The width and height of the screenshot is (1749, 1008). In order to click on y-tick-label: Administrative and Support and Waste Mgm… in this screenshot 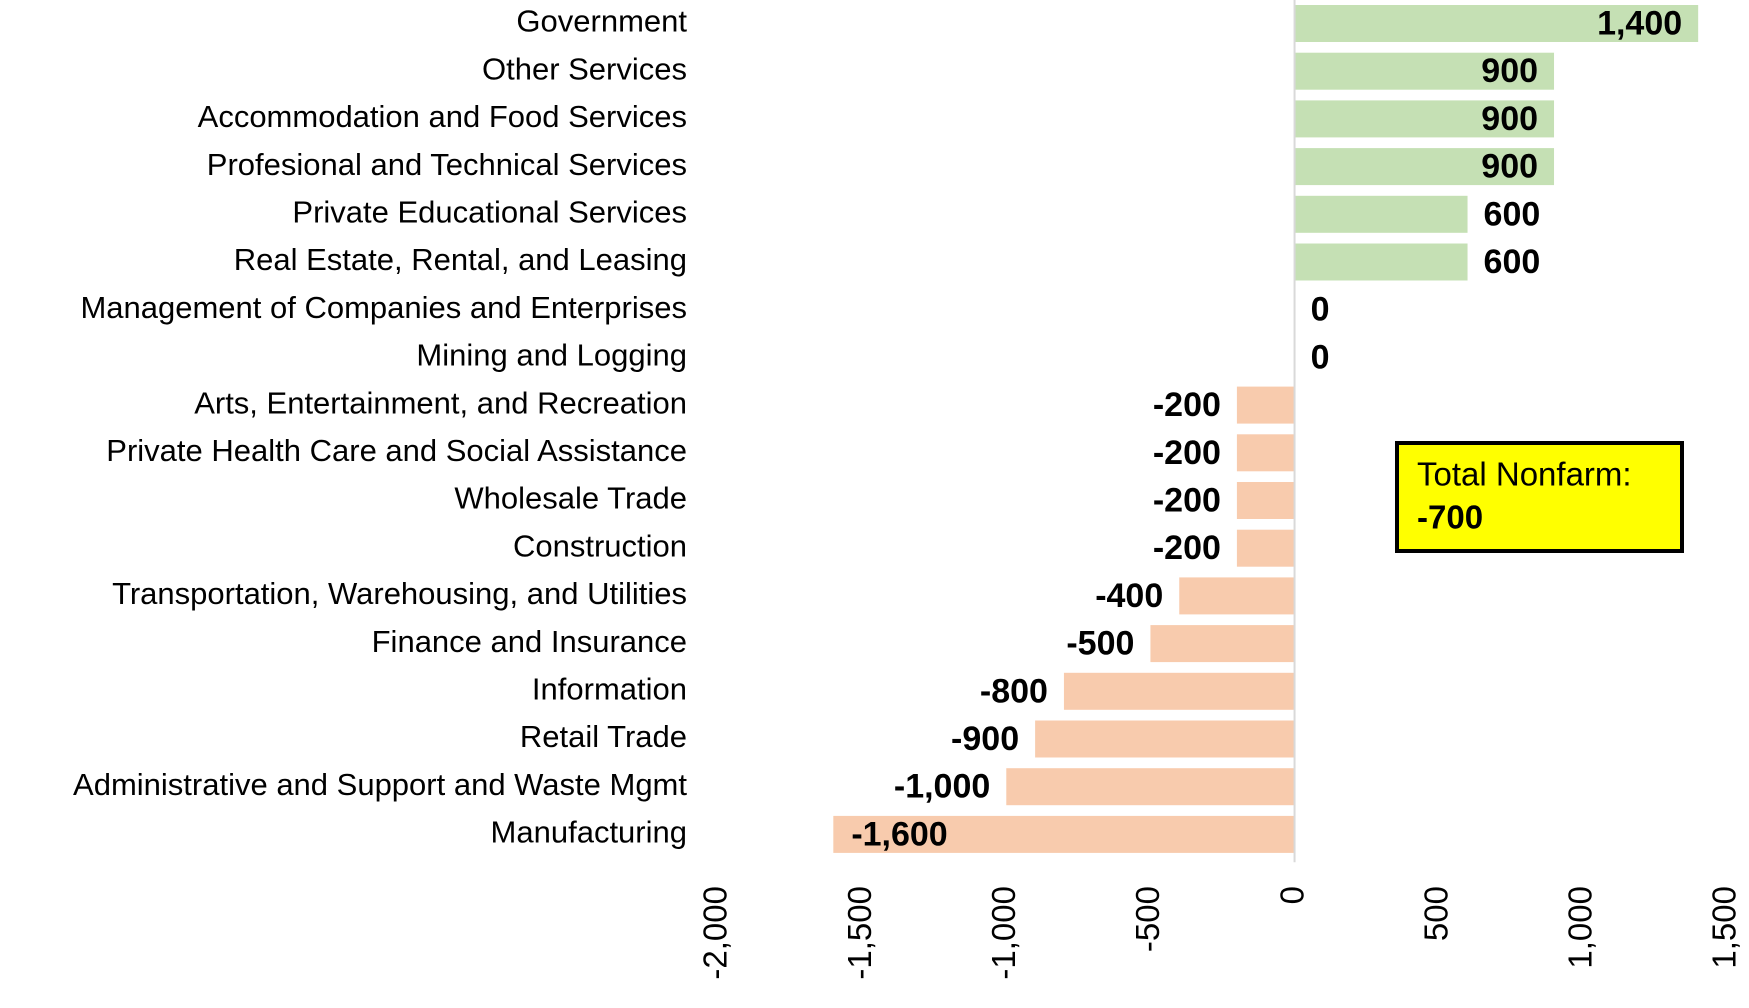, I will do `click(380, 784)`.